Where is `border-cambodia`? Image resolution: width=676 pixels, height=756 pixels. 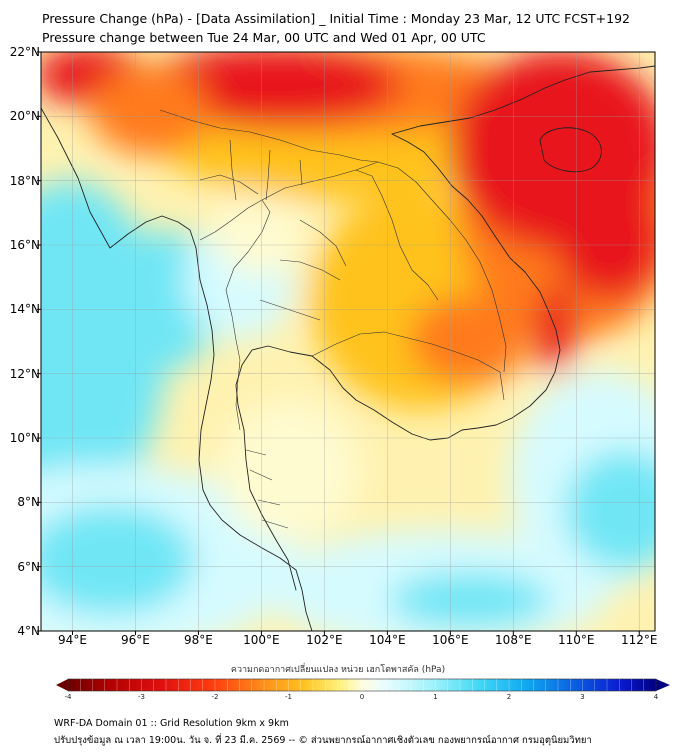 border-cambodia is located at coordinates (408, 366).